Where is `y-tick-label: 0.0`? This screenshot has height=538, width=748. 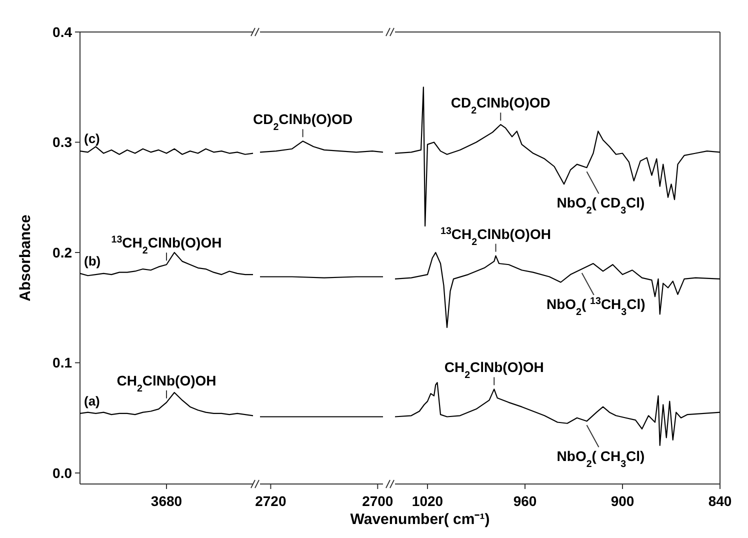 y-tick-label: 0.0 is located at coordinates (62, 472).